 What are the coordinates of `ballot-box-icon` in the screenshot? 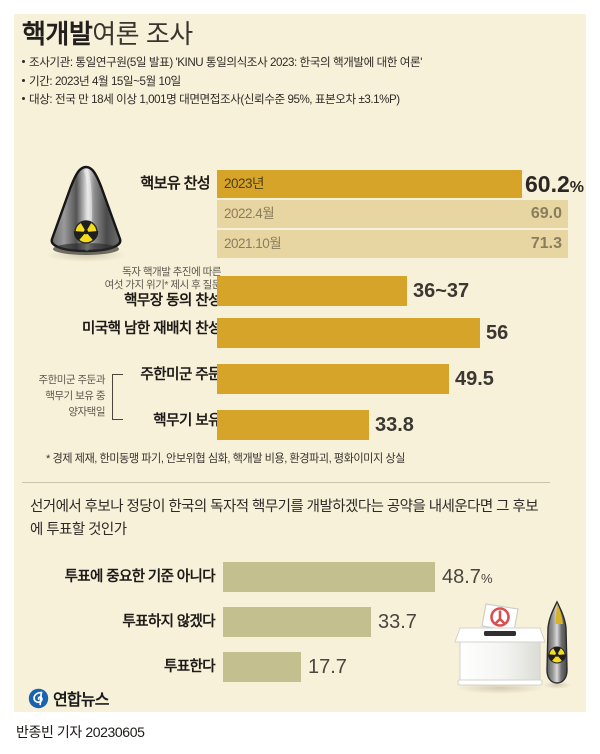 It's located at (500, 648).